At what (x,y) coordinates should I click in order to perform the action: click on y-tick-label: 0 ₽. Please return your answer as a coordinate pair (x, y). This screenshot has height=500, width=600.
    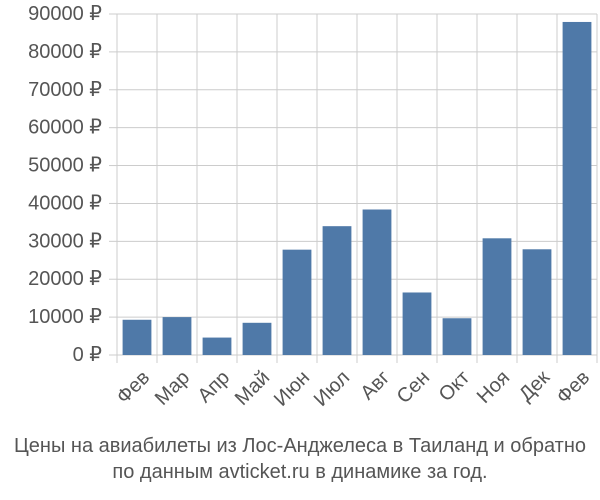
    Looking at the image, I should click on (88, 355).